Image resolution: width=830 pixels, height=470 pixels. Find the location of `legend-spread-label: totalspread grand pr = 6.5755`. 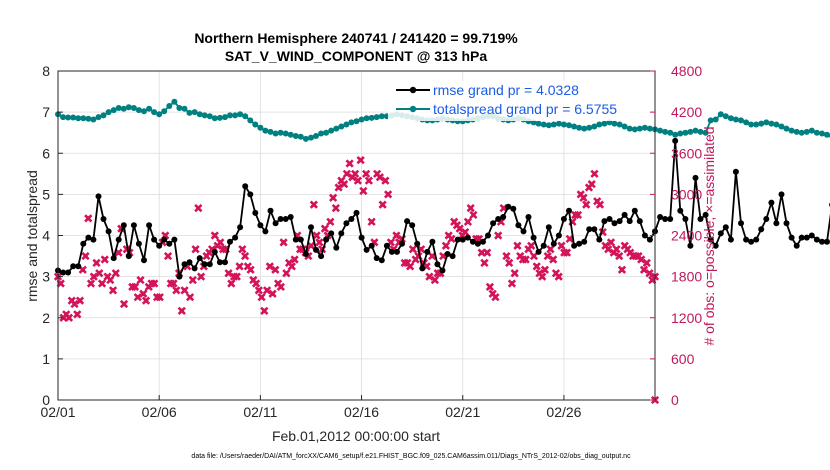

legend-spread-label: totalspread grand pr = 6.5755 is located at coordinates (525, 109).